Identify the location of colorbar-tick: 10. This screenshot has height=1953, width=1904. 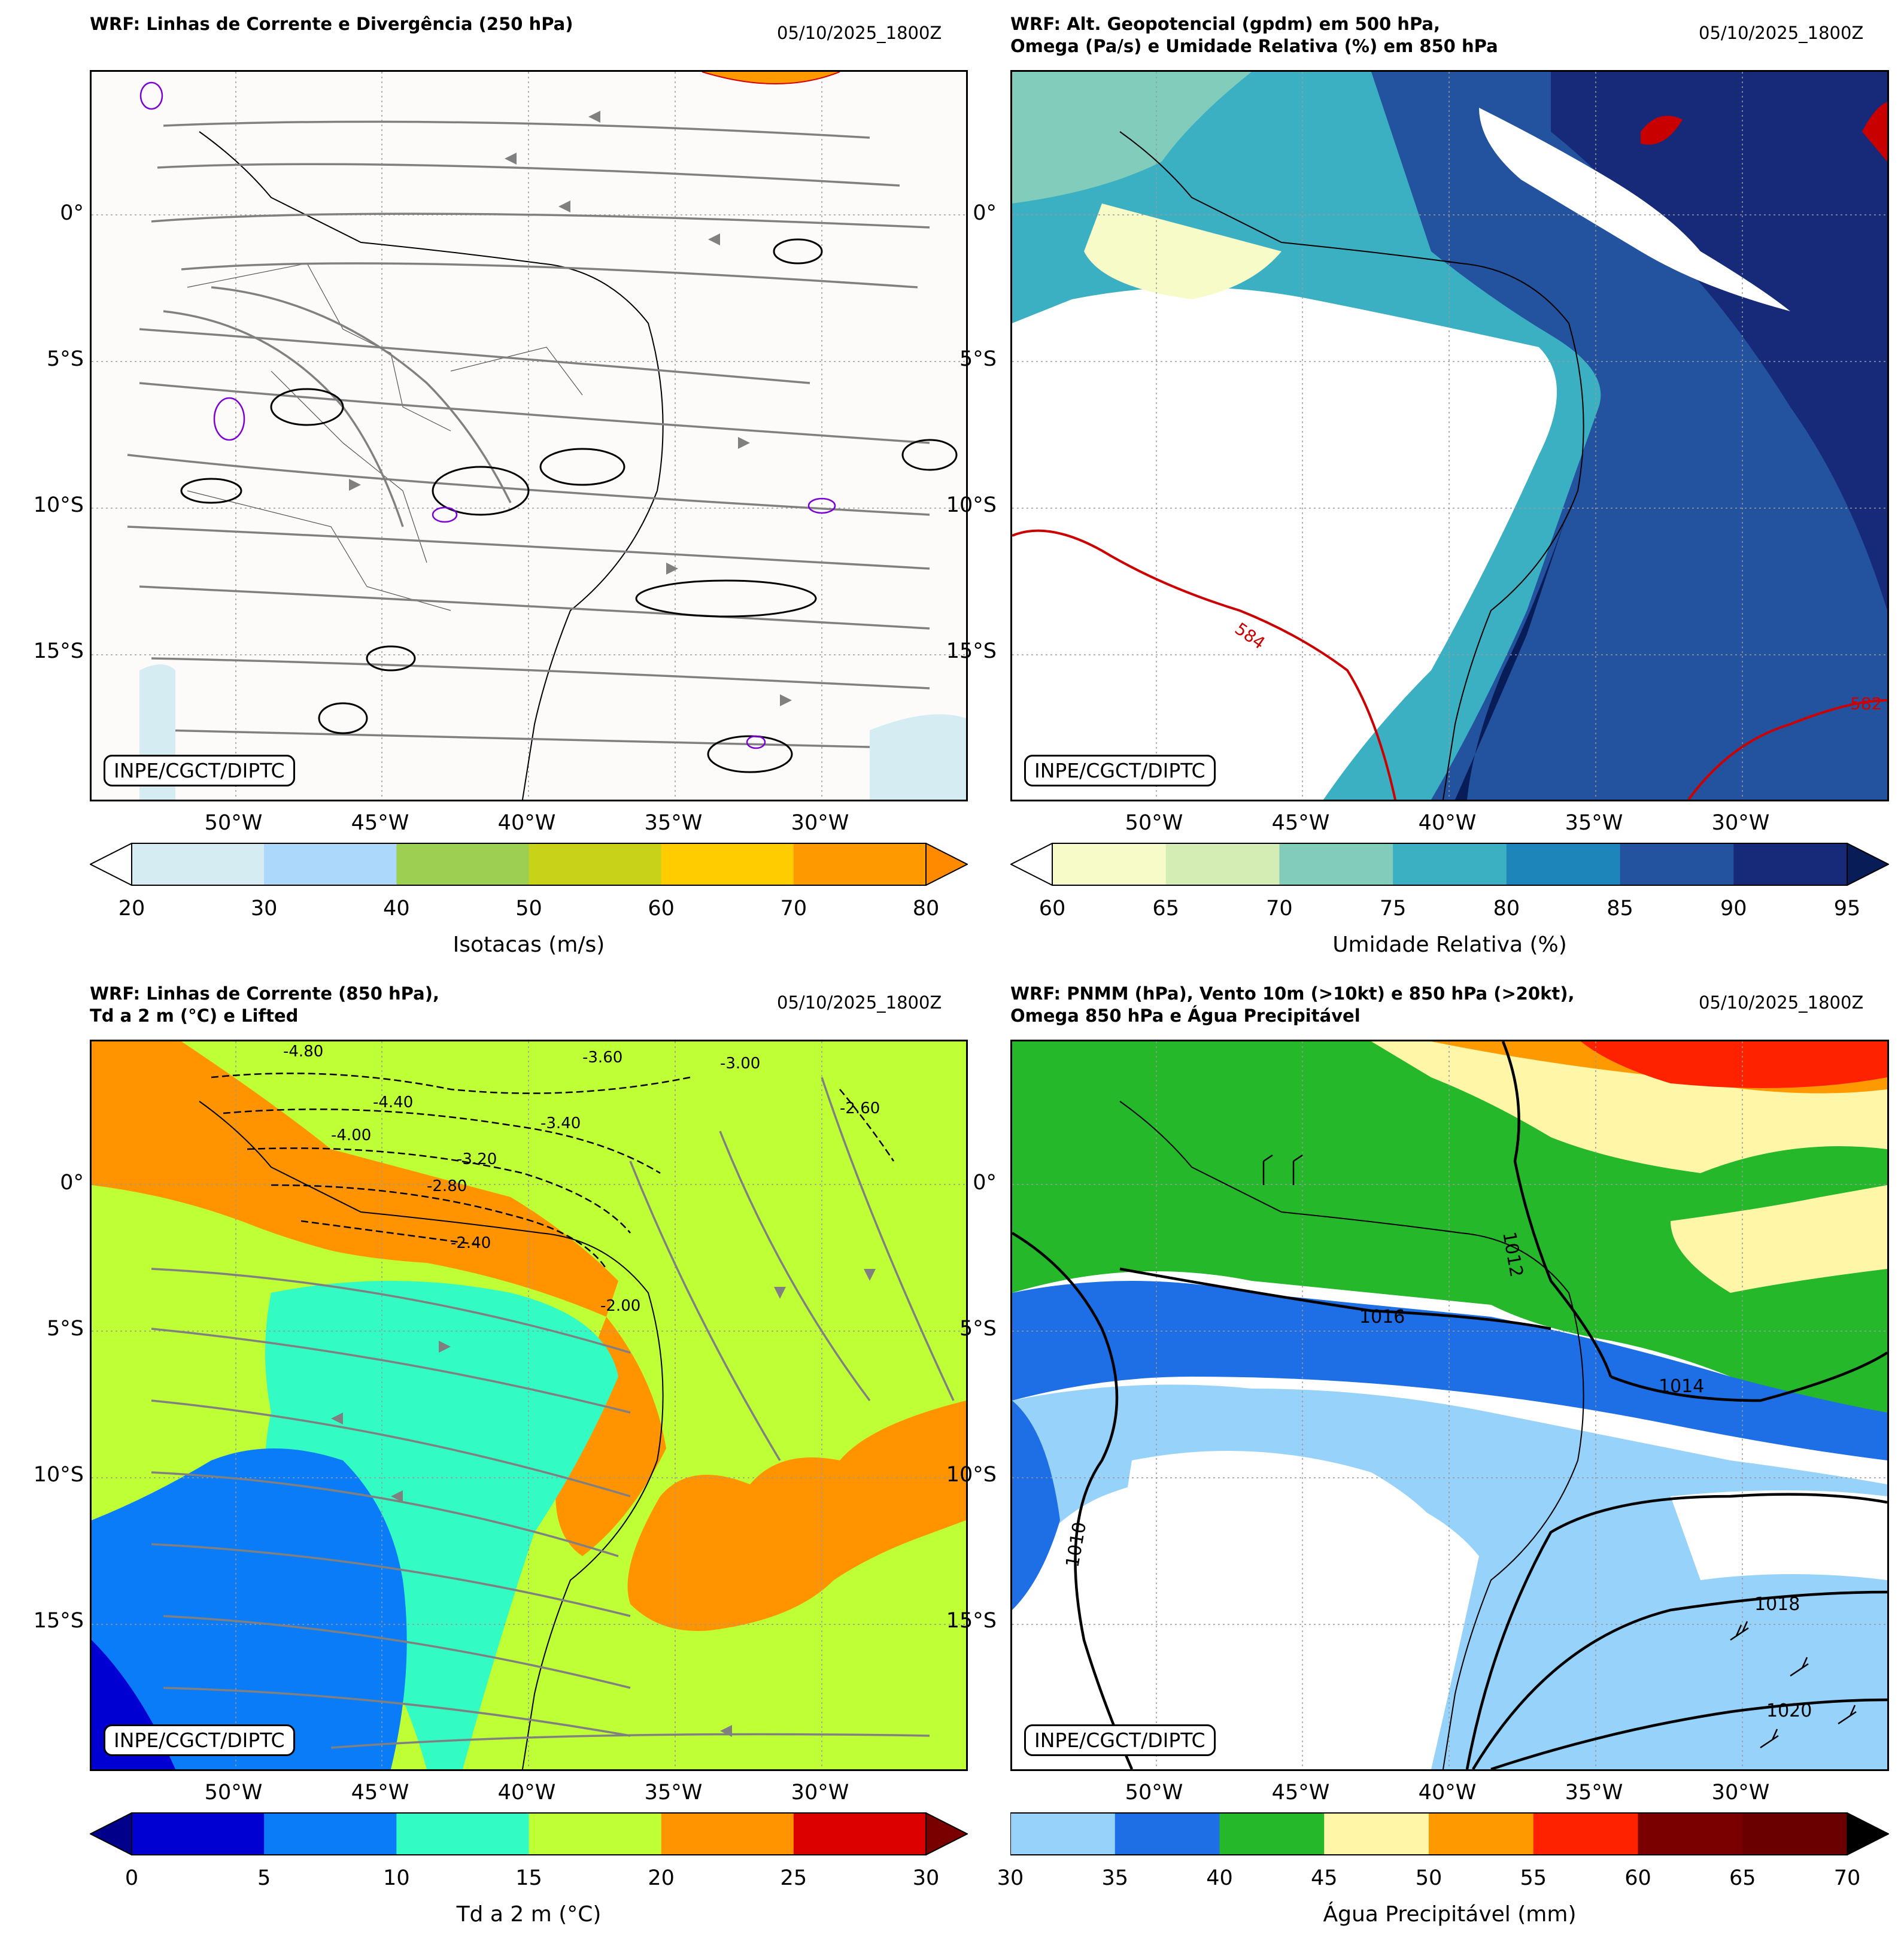
(396, 1878).